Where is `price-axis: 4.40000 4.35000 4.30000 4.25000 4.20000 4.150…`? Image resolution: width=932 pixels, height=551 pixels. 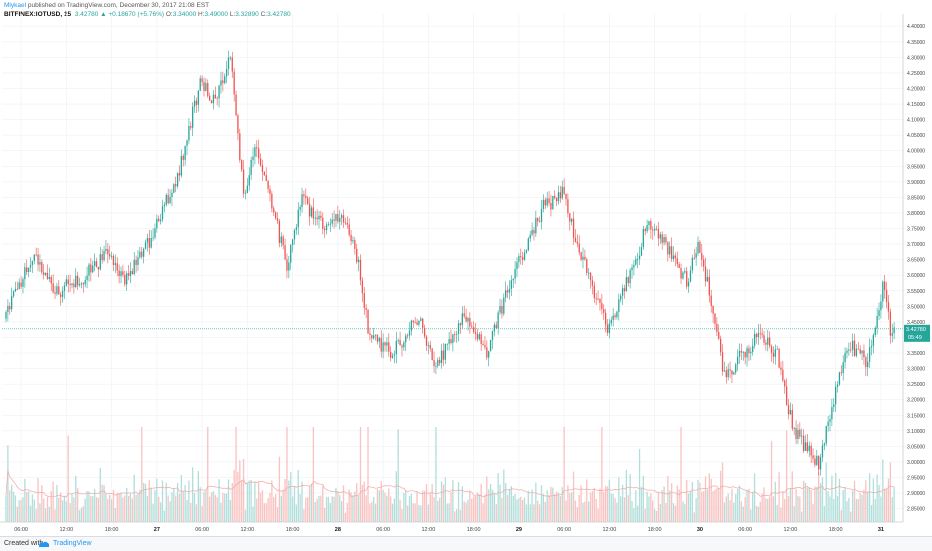 price-axis: 4.40000 4.35000 4.30000 4.25000 4.20000 4.150… is located at coordinates (916, 268).